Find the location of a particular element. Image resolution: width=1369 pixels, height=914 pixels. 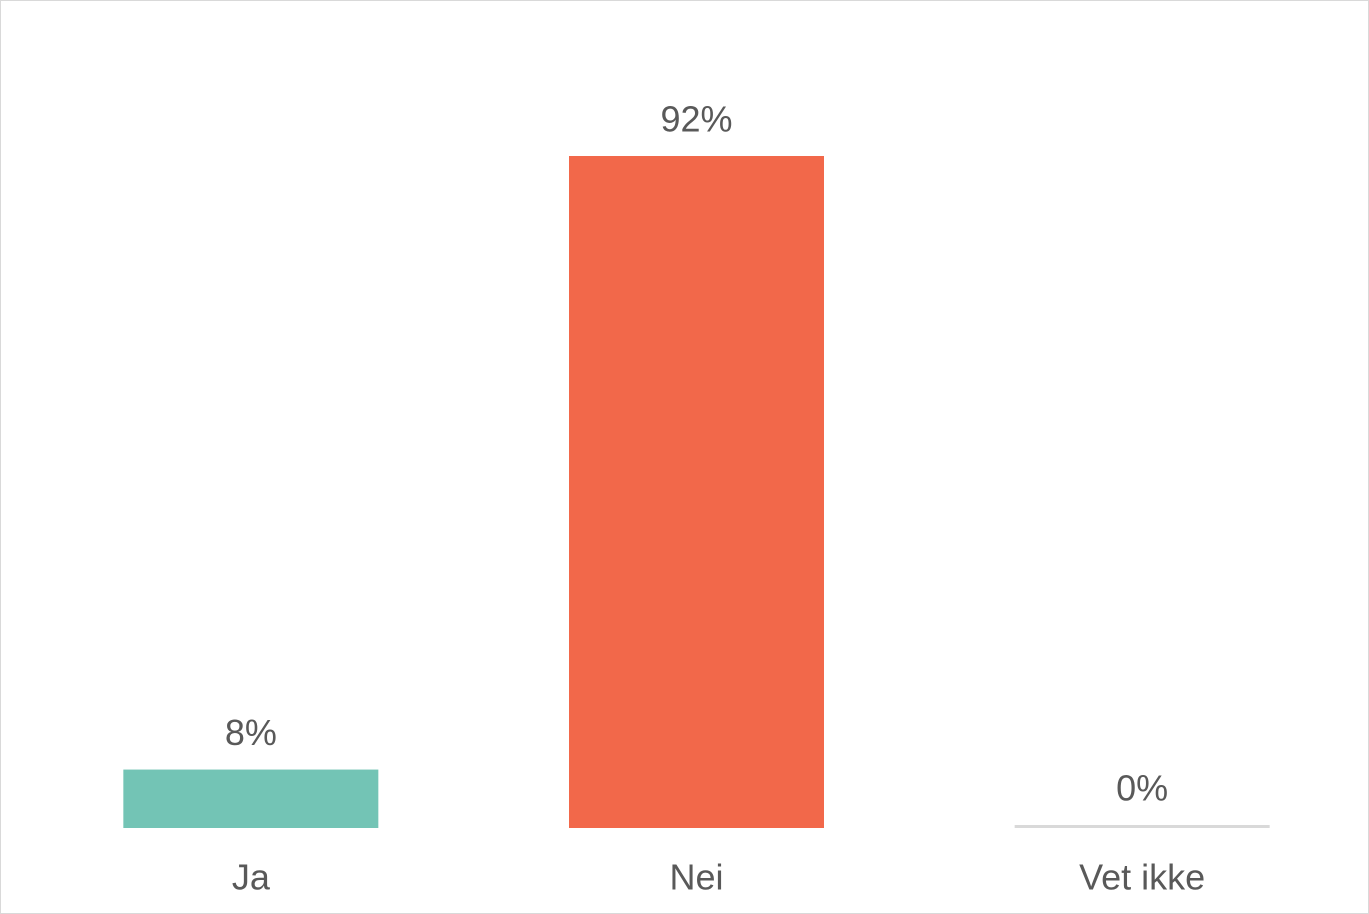

x-tick-label: Ja is located at coordinates (251, 877).